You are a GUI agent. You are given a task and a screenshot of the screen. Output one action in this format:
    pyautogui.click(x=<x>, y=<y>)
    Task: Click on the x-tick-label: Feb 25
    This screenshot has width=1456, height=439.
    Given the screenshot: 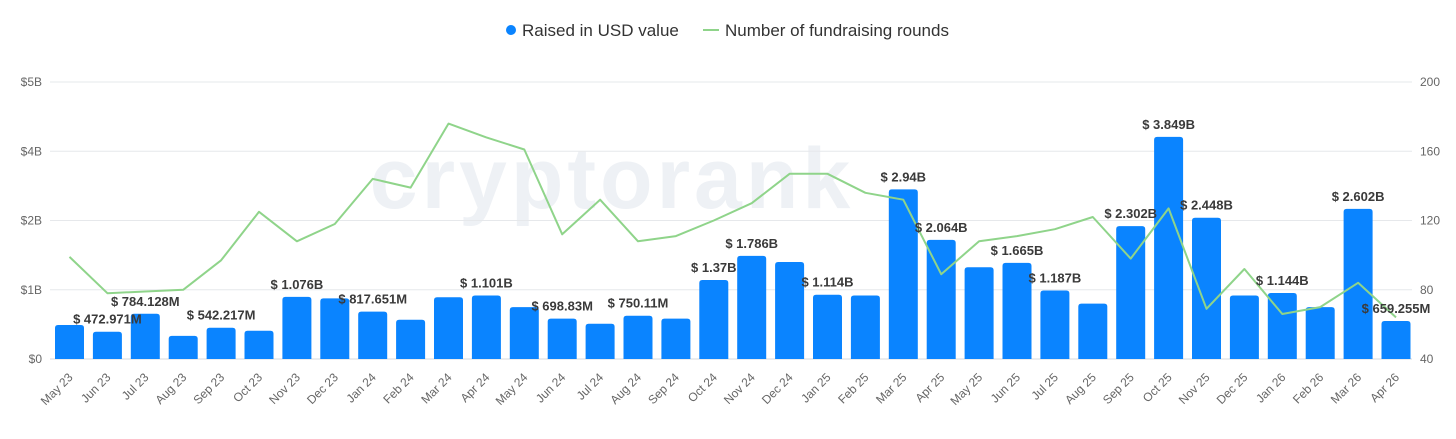 What is the action you would take?
    pyautogui.click(x=853, y=388)
    